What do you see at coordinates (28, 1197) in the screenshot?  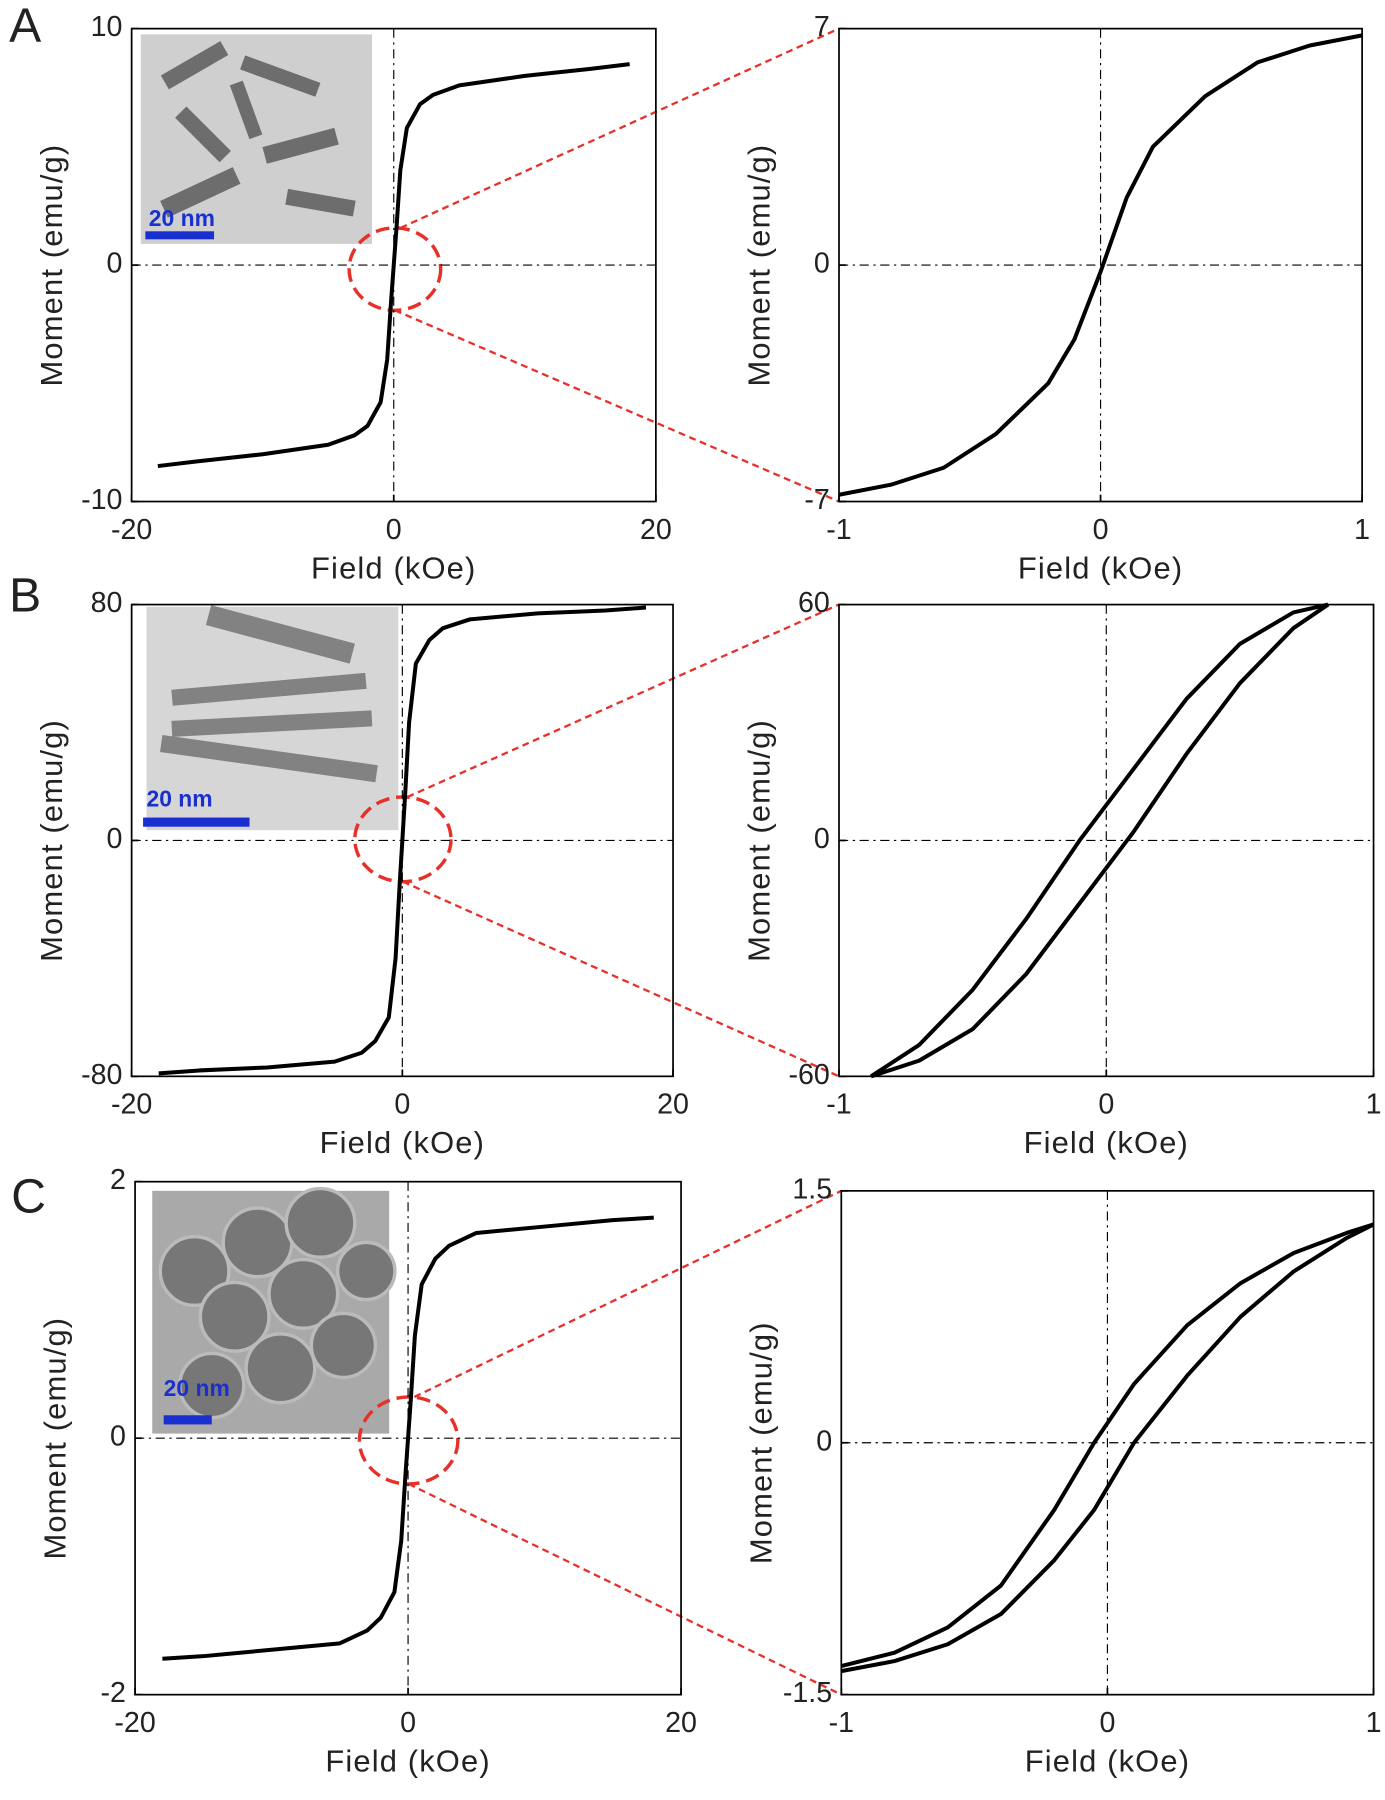 I see `panel-label: C` at bounding box center [28, 1197].